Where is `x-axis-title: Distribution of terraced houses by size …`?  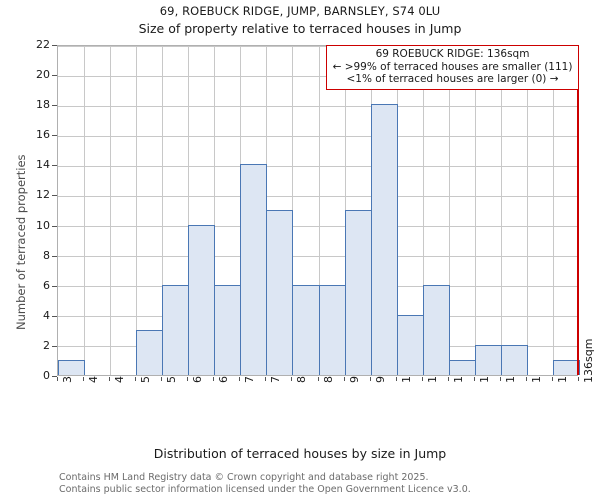
x-axis-title: Distribution of terraced houses by size … is located at coordinates (300, 453).